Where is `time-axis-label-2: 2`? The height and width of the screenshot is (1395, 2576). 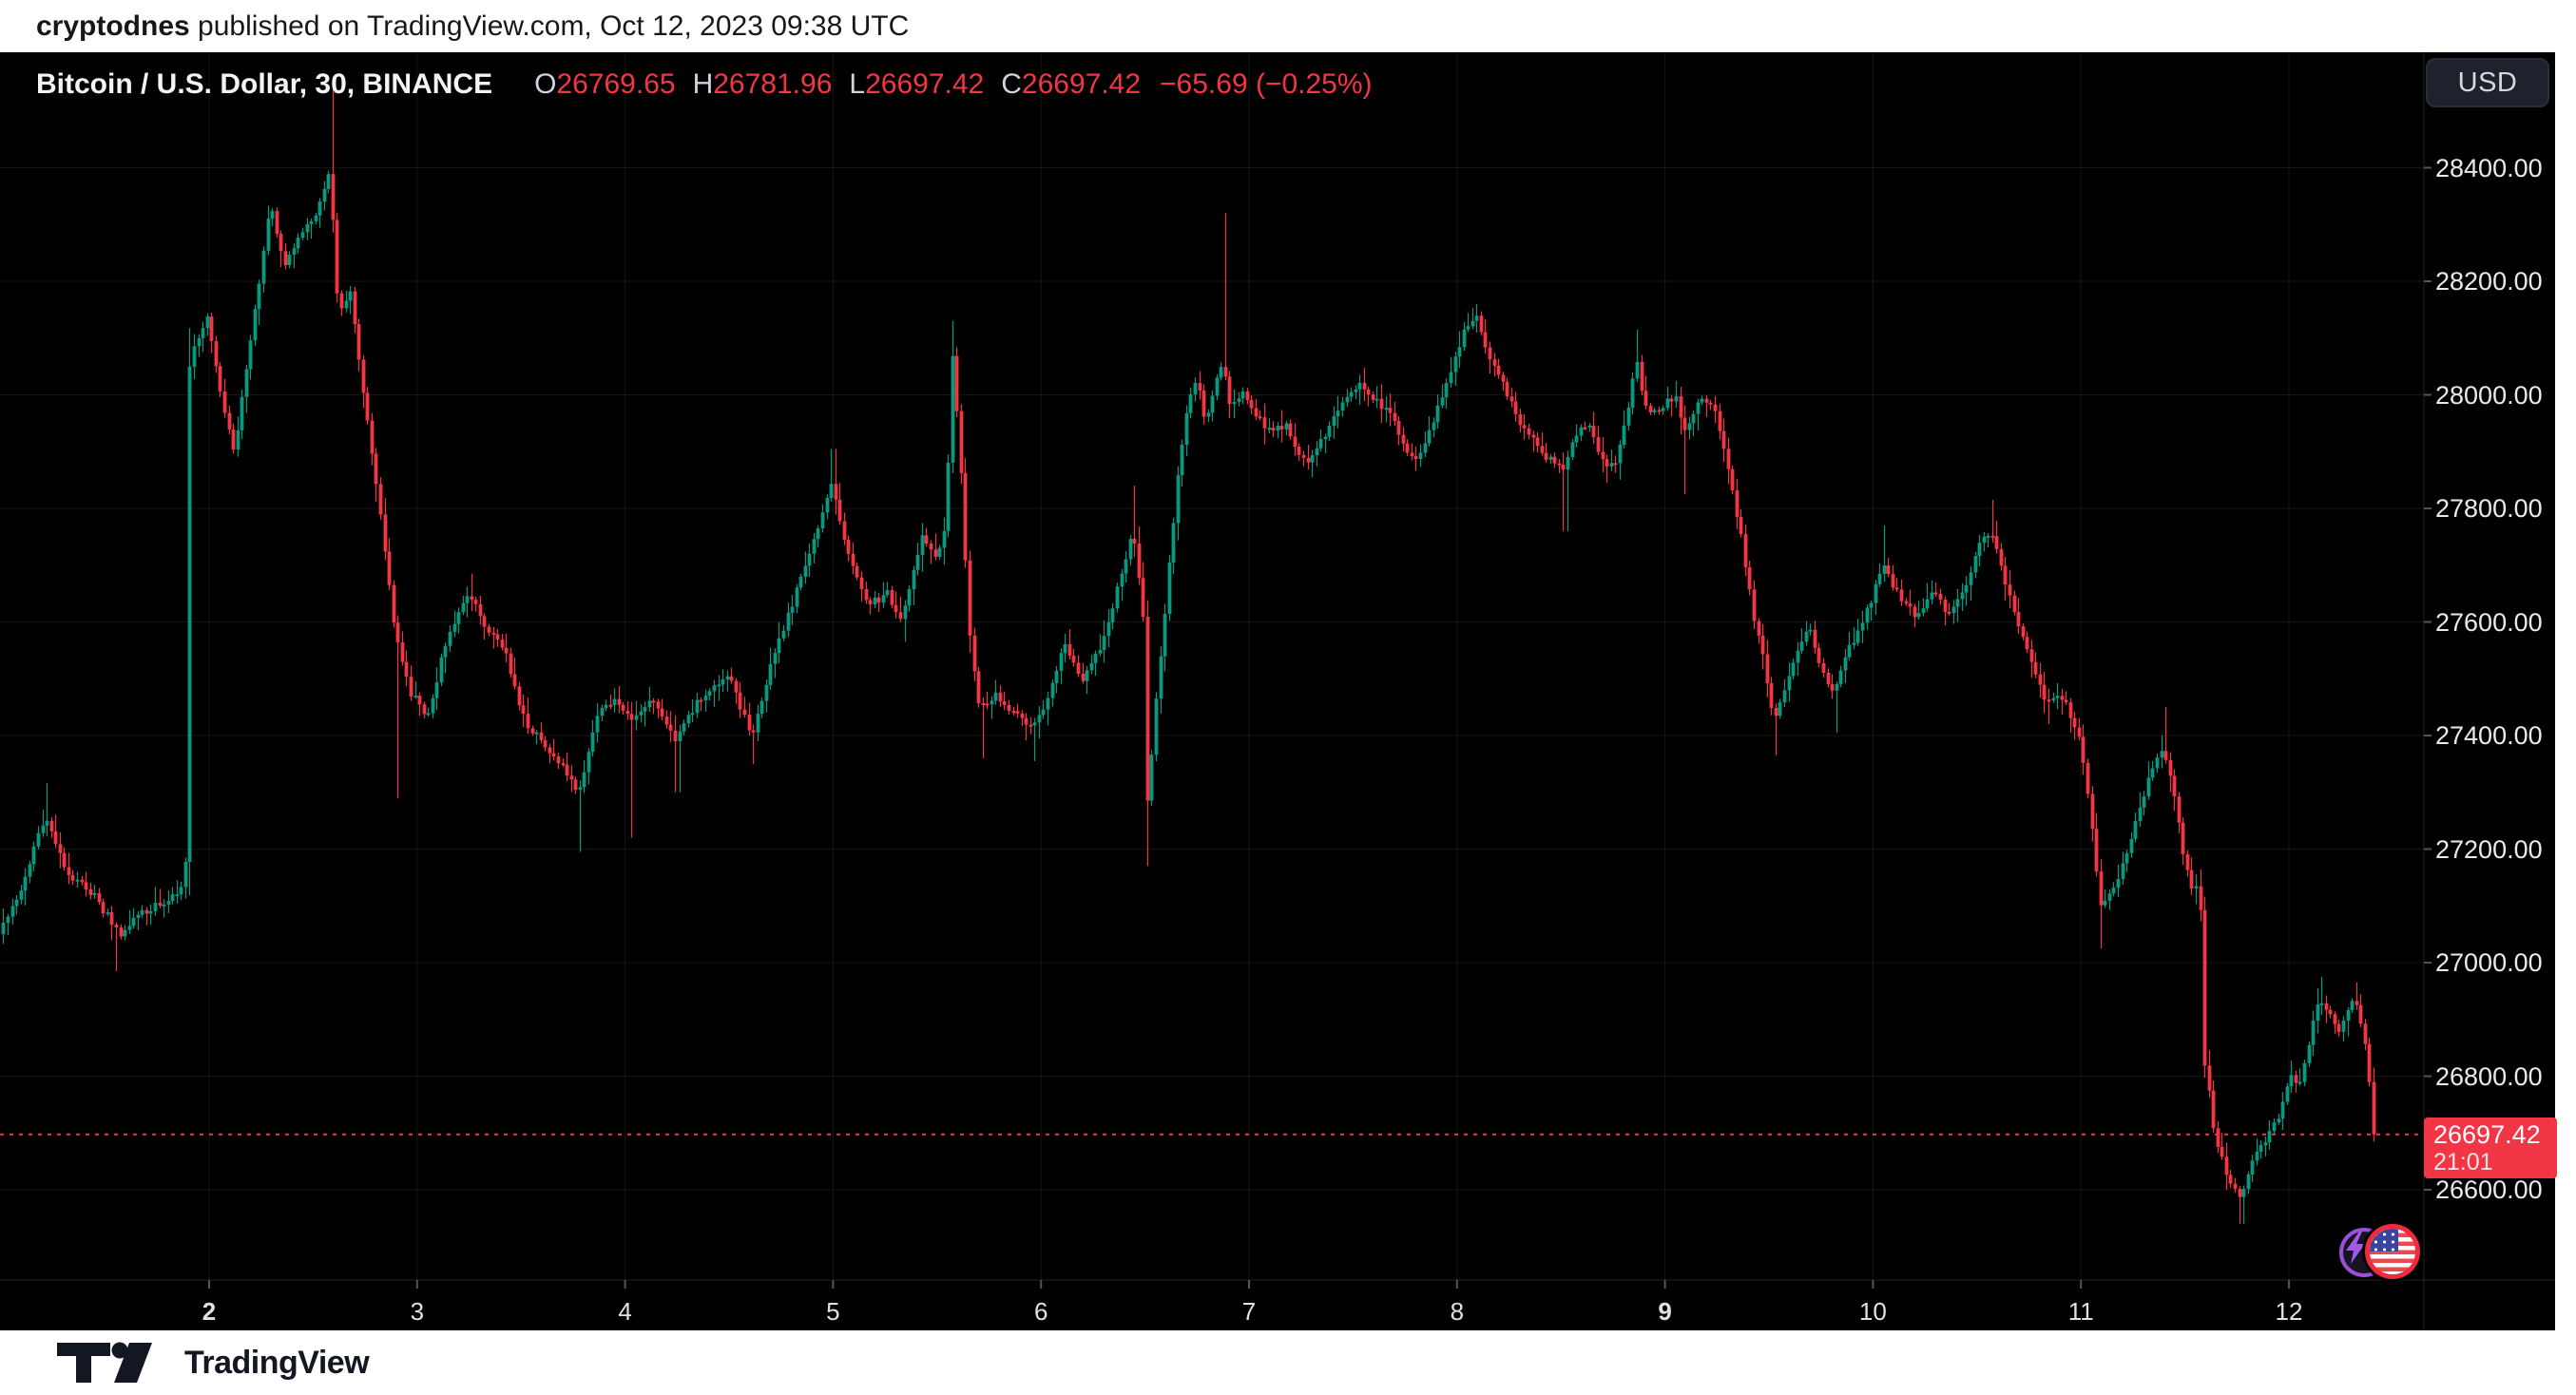
time-axis-label-2: 2 is located at coordinates (209, 1312).